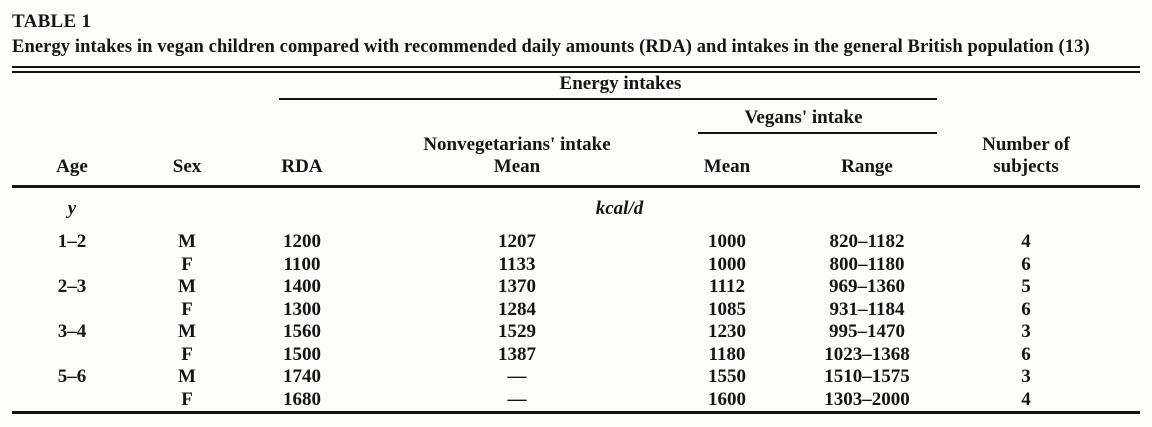 The image size is (1152, 427). Describe the element at coordinates (817, 120) in the screenshot. I see `vegans-intake-spanner: Vegans' intake` at that location.